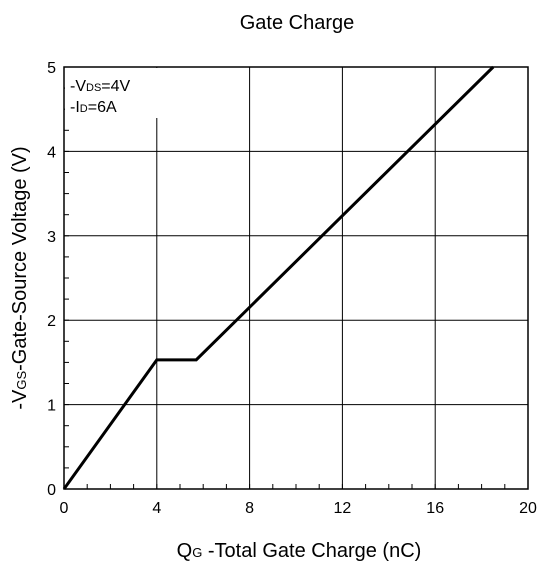 This screenshot has width=542, height=568. What do you see at coordinates (51, 490) in the screenshot?
I see `y-tick-label: 0` at bounding box center [51, 490].